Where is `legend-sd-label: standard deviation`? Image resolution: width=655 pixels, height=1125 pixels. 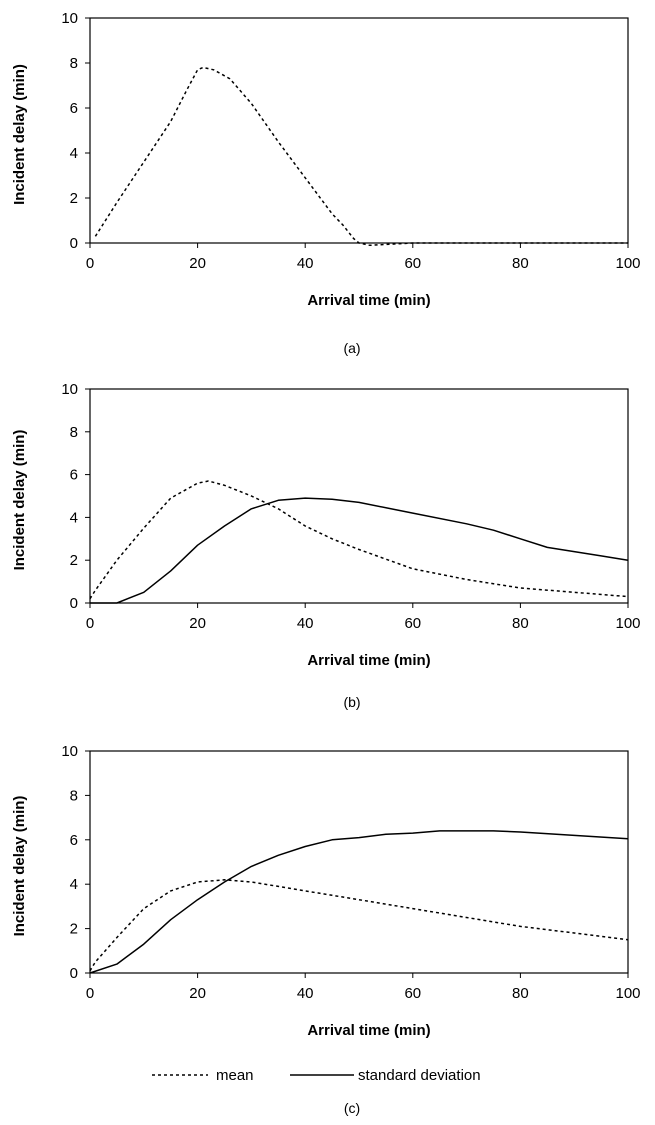
legend-sd-label: standard deviation is located at coordinates (419, 1075).